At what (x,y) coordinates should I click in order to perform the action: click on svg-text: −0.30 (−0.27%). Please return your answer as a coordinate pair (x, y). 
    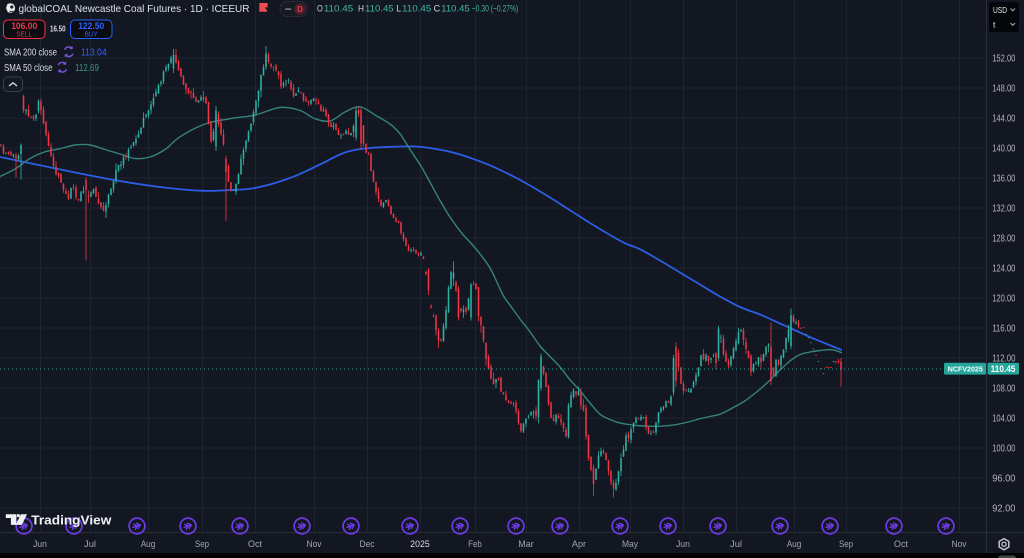
    Looking at the image, I should click on (495, 9).